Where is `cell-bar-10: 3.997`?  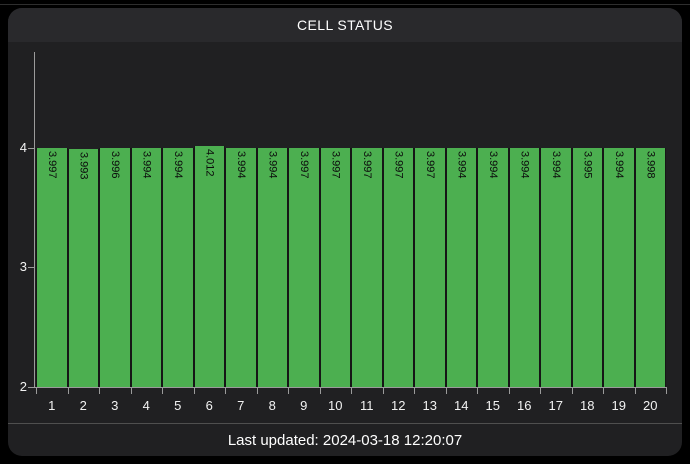
cell-bar-10: 3.997 is located at coordinates (335, 267).